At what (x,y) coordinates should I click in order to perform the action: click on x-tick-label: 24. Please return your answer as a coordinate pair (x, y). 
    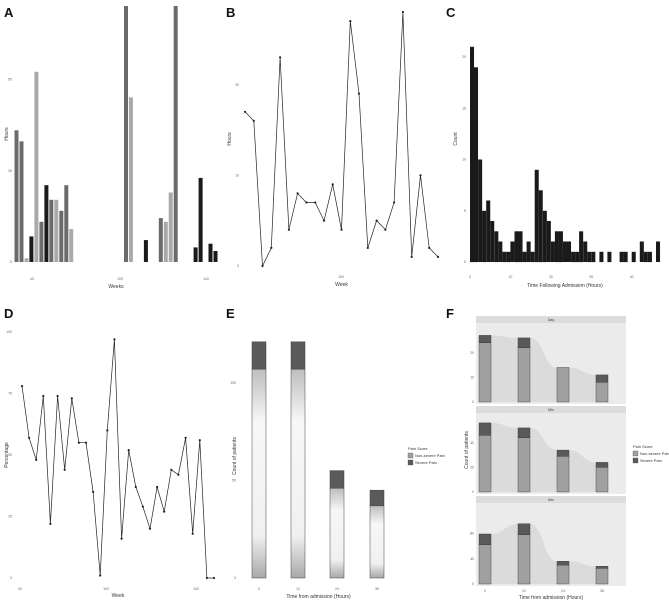
    Looking at the image, I should click on (563, 591).